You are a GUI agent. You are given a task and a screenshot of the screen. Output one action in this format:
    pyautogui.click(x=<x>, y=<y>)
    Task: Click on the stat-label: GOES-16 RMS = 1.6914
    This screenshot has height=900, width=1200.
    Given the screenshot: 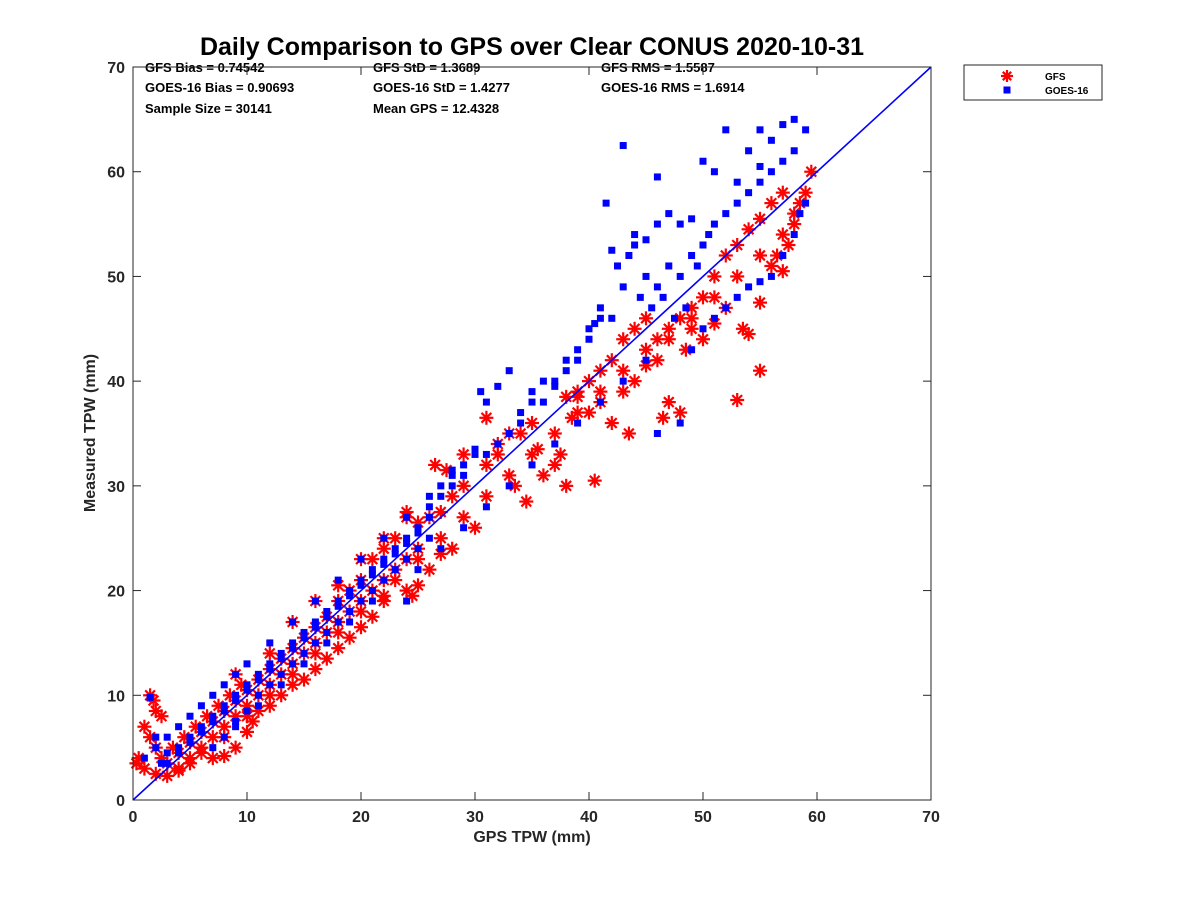 What is the action you would take?
    pyautogui.click(x=673, y=87)
    